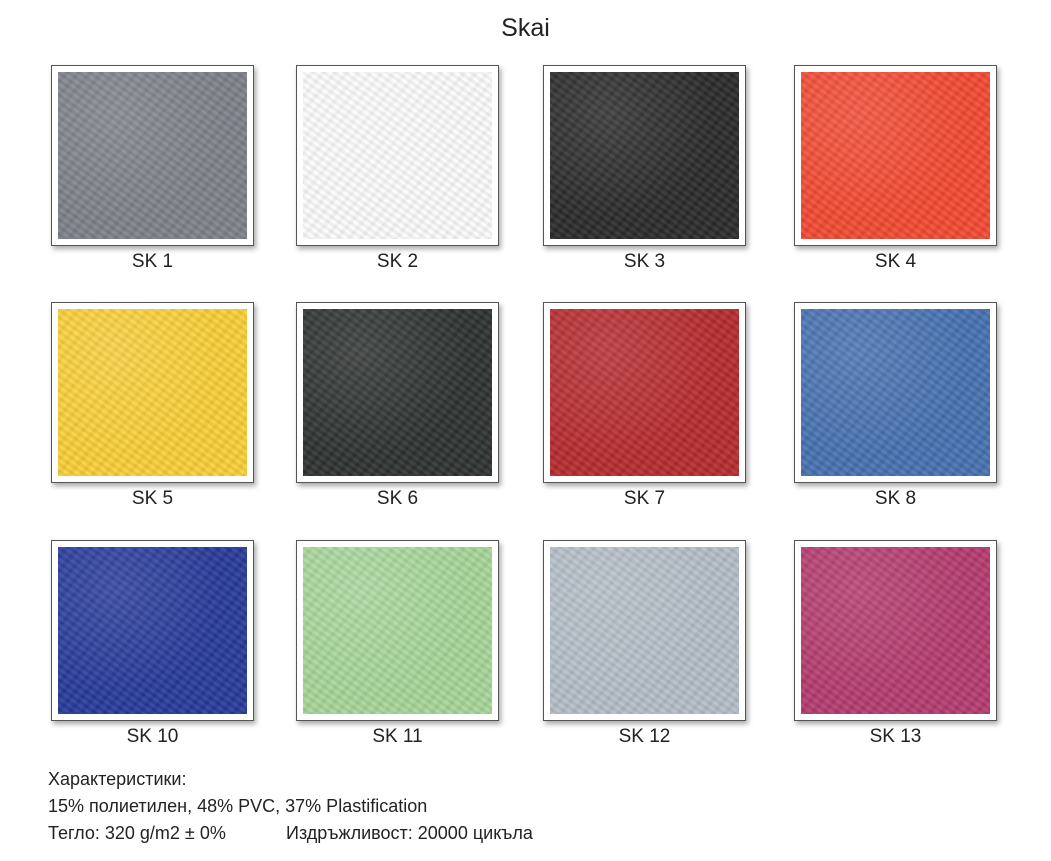 The height and width of the screenshot is (861, 1051). What do you see at coordinates (152, 736) in the screenshot?
I see `swatch-label: SK 10` at bounding box center [152, 736].